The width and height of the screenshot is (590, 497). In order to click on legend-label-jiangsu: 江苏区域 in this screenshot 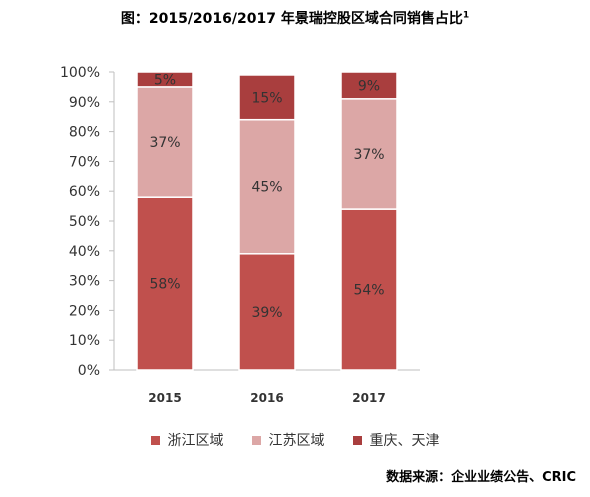, I will do `click(296, 441)`.